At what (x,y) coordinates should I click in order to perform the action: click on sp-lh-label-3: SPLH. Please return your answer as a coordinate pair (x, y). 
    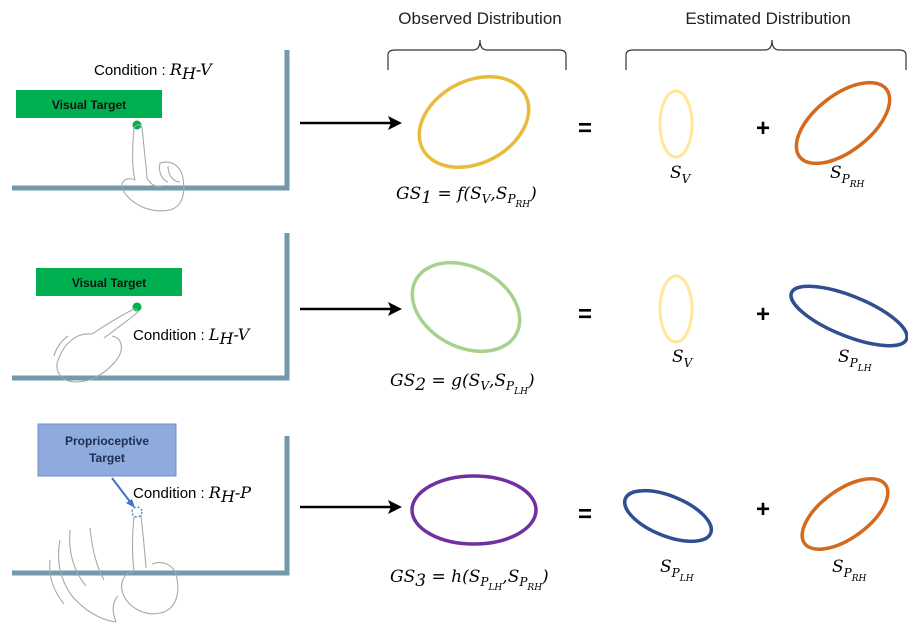
    Looking at the image, I should click on (677, 570).